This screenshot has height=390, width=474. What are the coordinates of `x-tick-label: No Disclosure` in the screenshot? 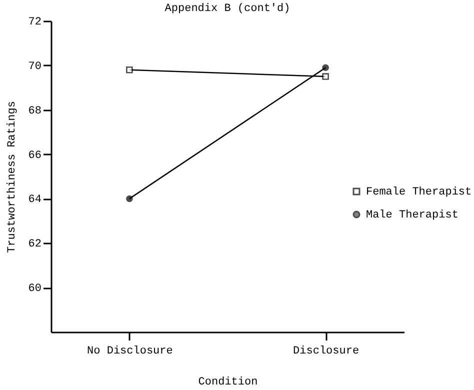 It's located at (130, 352).